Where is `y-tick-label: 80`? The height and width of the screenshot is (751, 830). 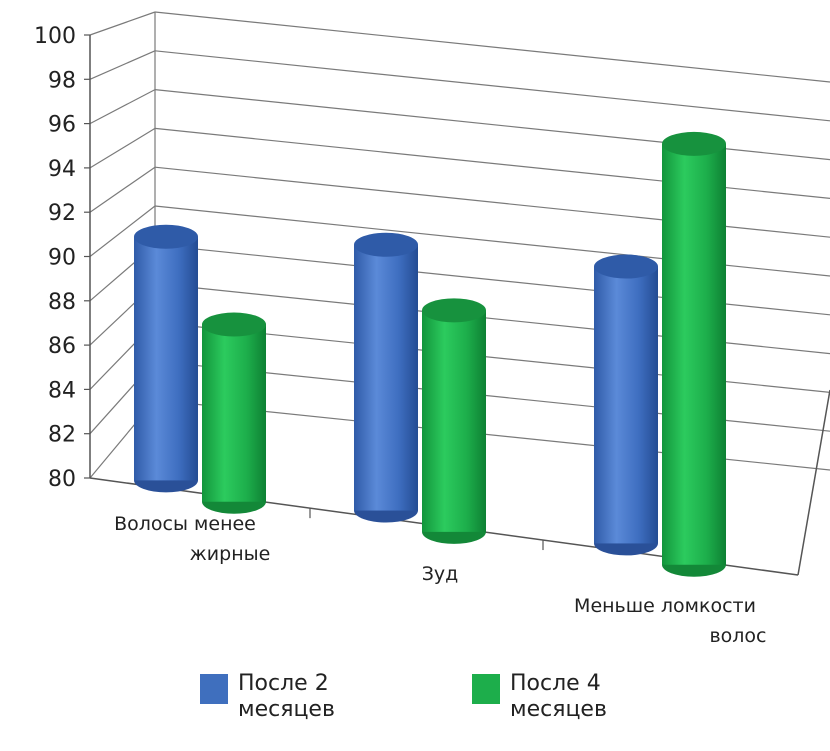 y-tick-label: 80 is located at coordinates (62, 479).